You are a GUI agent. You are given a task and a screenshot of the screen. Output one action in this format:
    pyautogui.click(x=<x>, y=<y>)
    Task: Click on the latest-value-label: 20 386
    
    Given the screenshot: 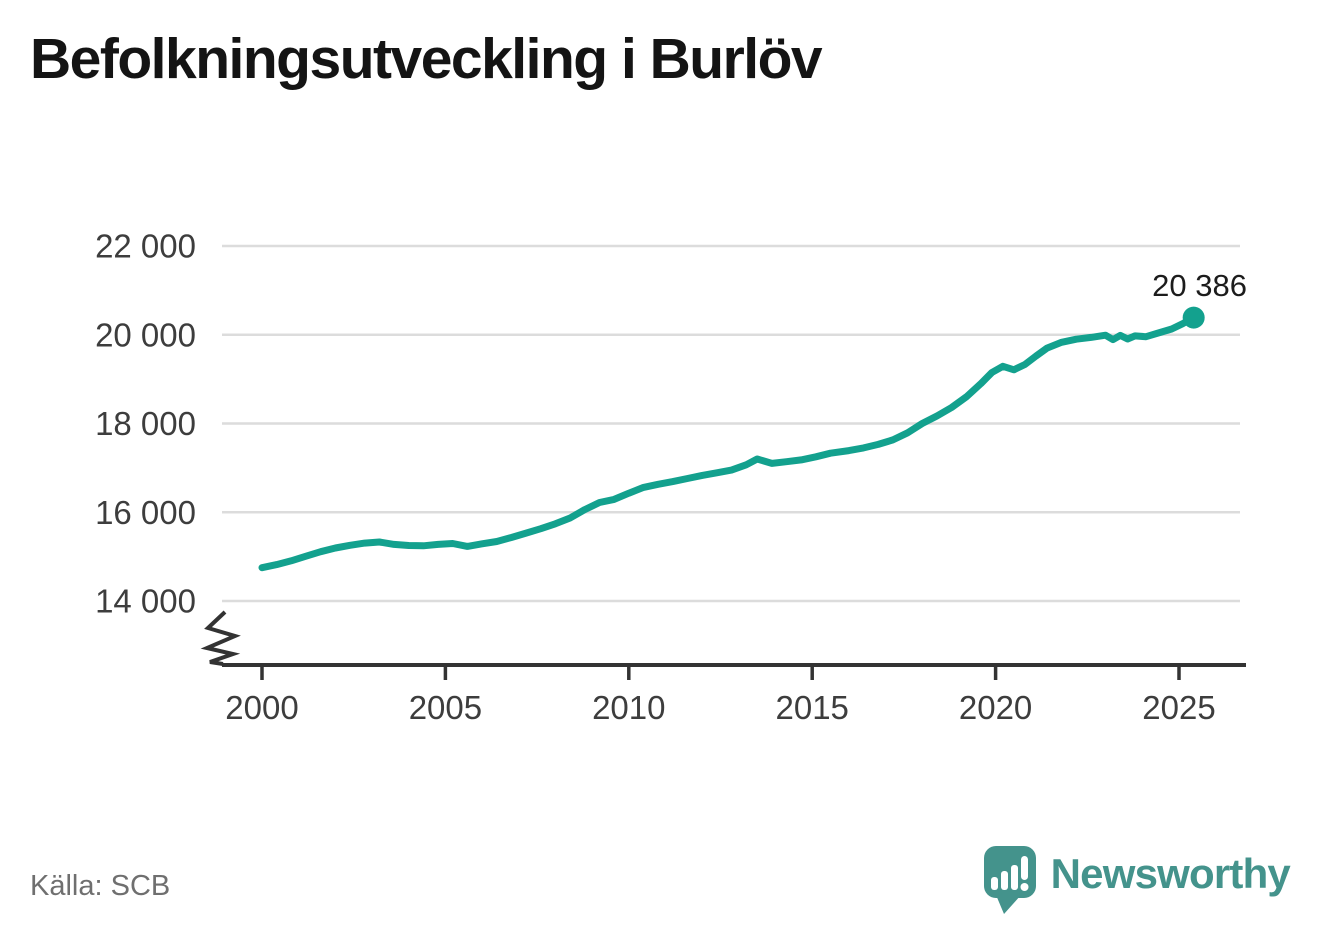 What is the action you would take?
    pyautogui.click(x=1199, y=285)
    